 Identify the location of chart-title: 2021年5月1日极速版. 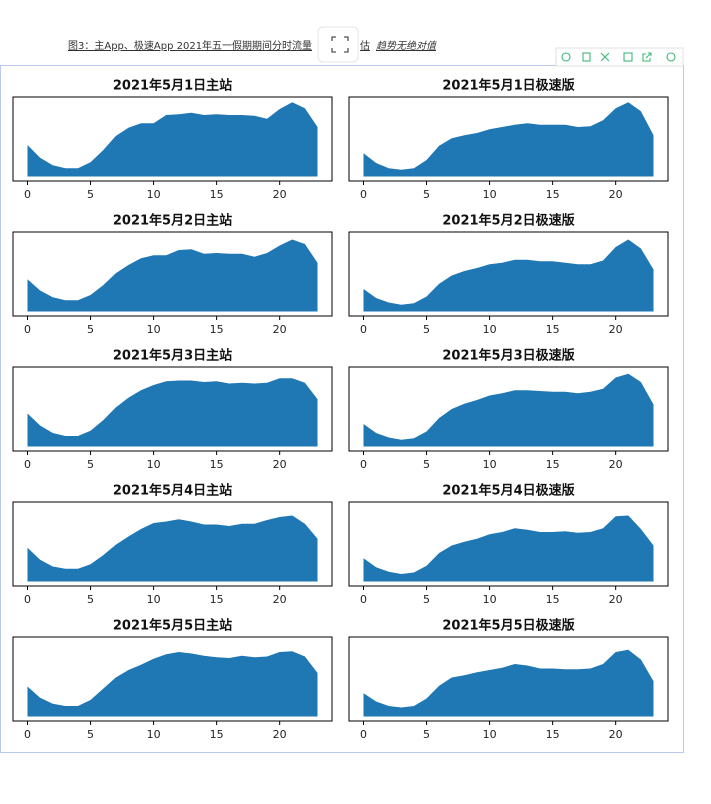
(508, 86).